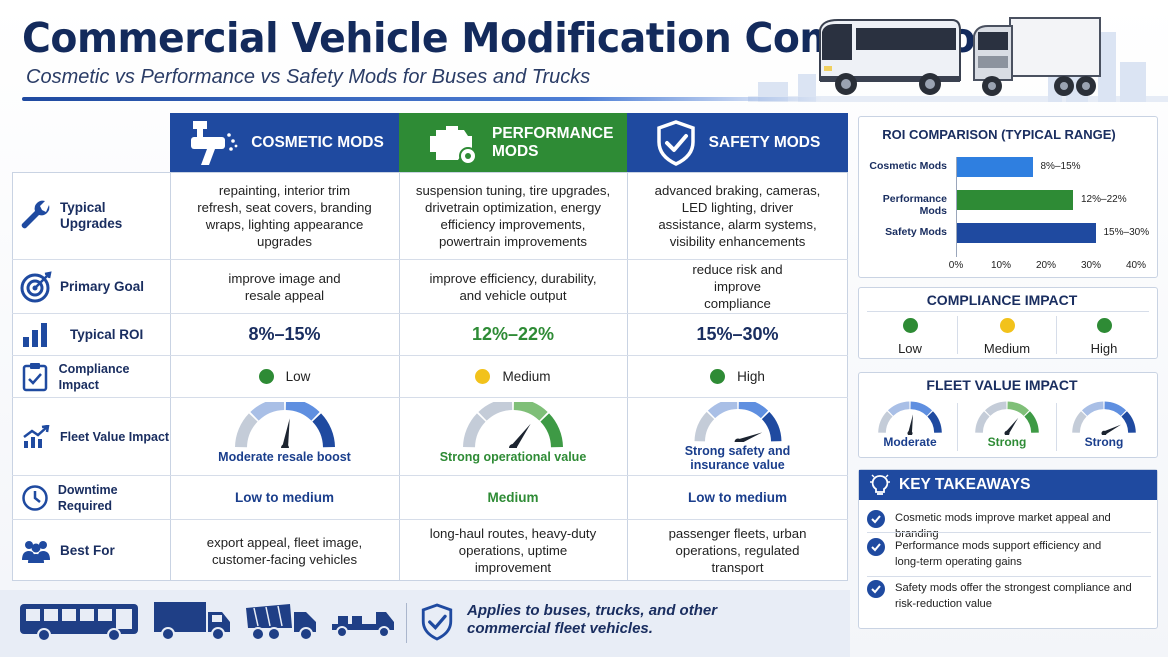 The height and width of the screenshot is (657, 1168). I want to click on row-label-compliance: Compliance Impact, so click(94, 376).